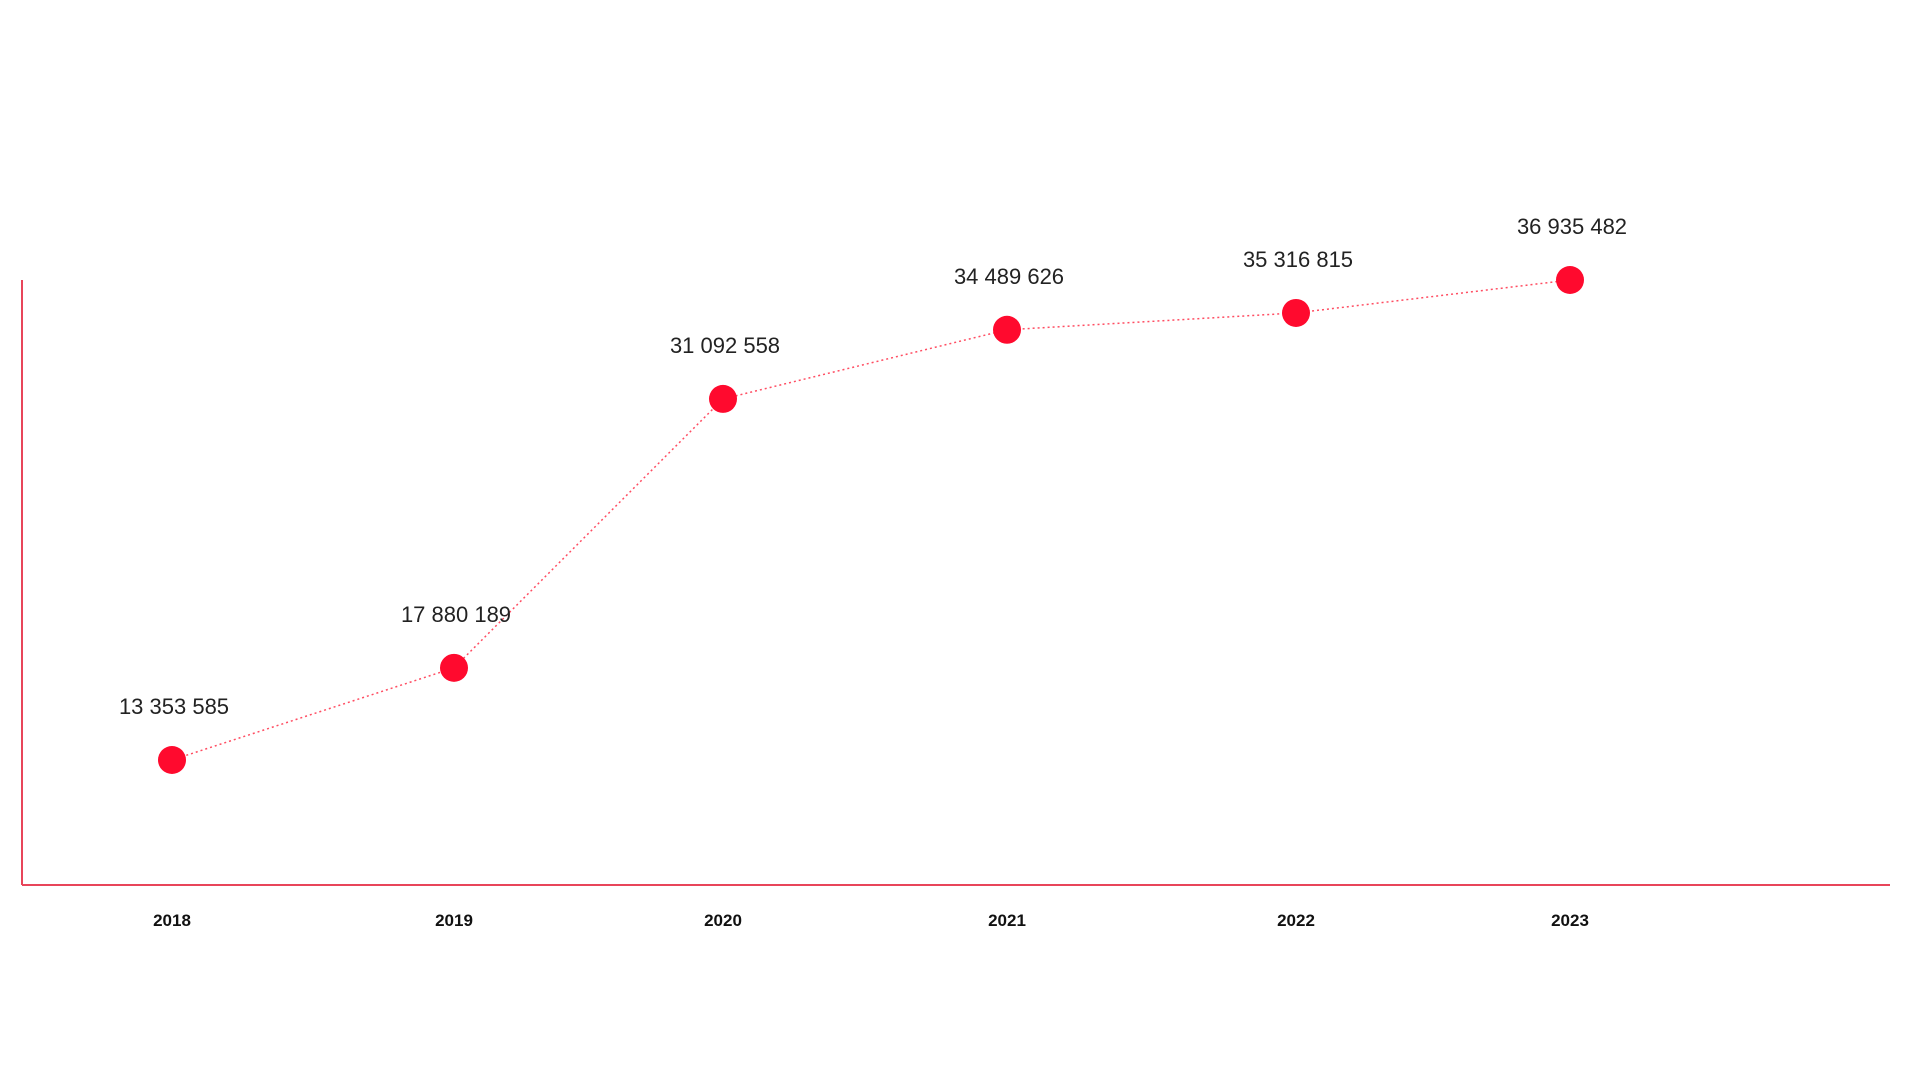  Describe the element at coordinates (454, 667) in the screenshot. I see `data-point-2019` at that location.